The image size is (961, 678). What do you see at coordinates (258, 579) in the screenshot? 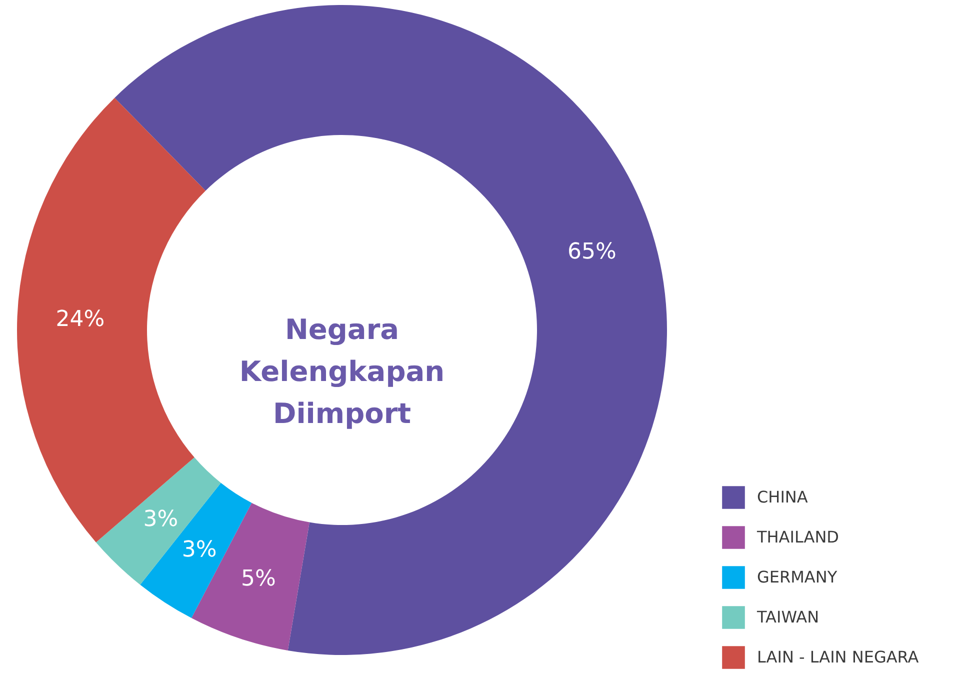
I see `data-label: 5%` at bounding box center [258, 579].